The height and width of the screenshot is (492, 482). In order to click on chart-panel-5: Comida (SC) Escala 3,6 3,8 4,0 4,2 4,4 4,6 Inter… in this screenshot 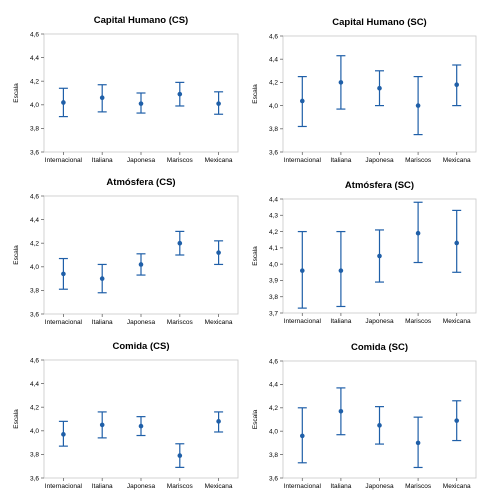, I will do `click(364, 416)`.